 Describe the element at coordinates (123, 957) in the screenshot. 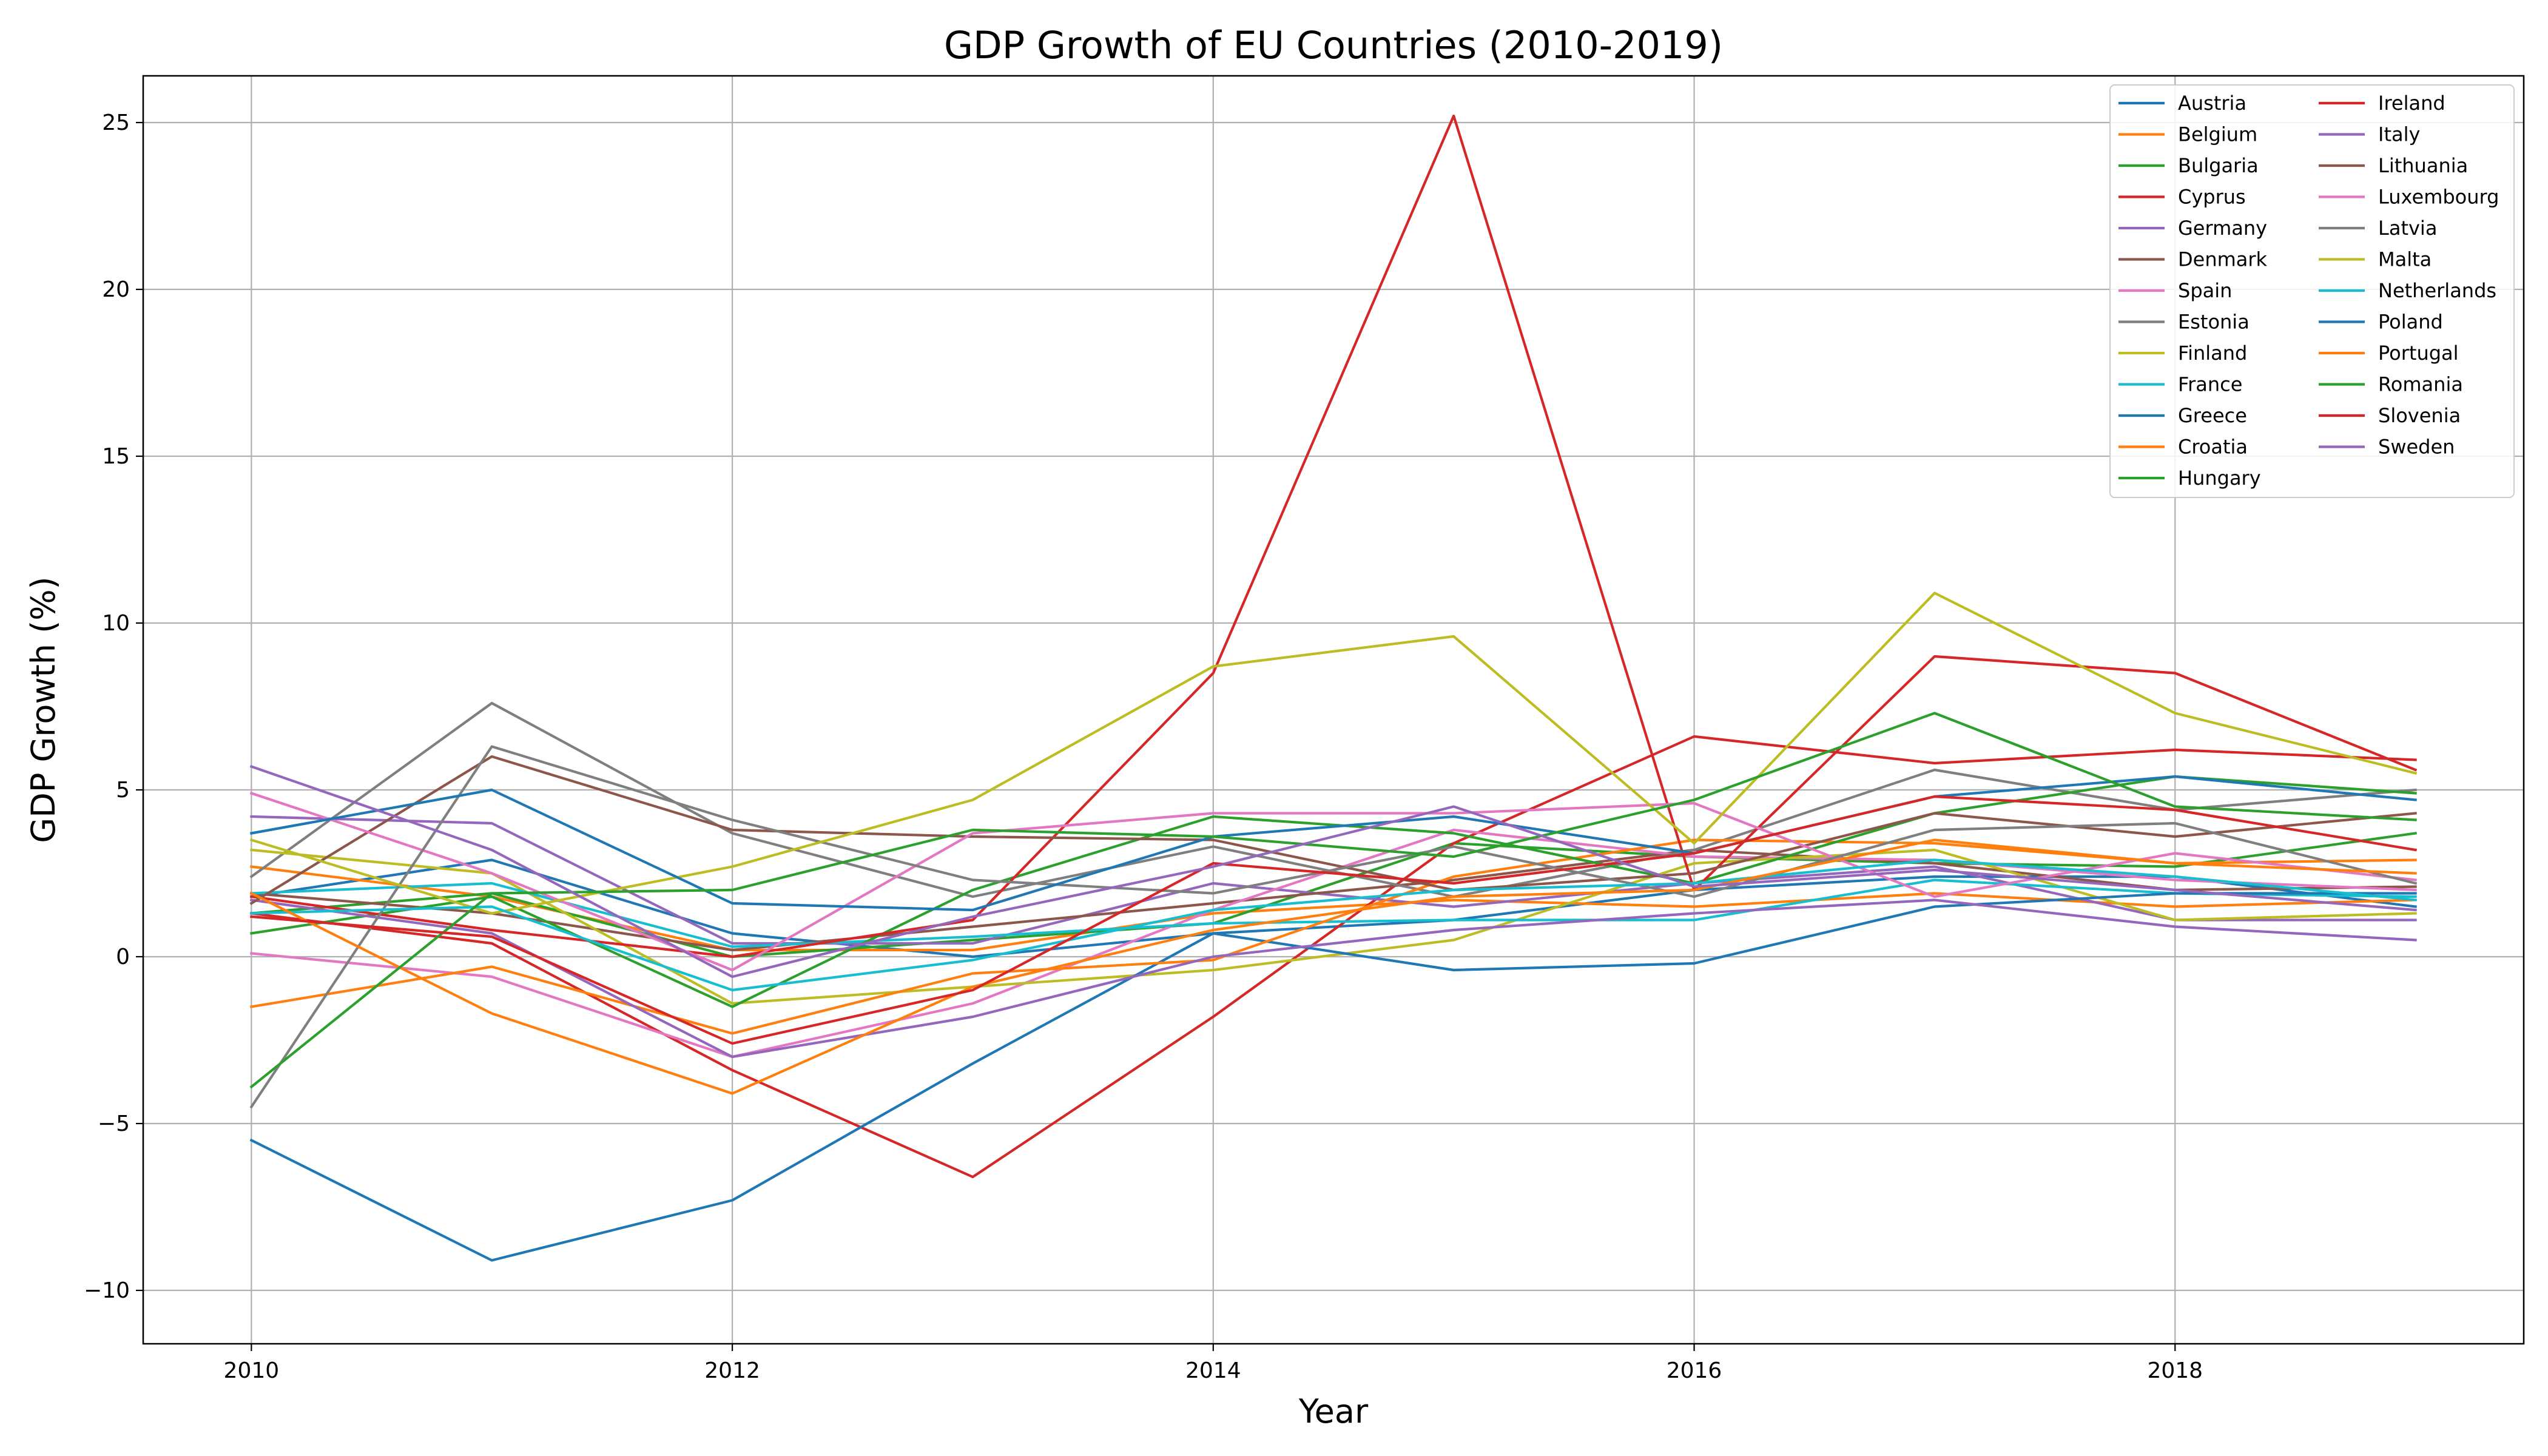

I see `y-tick-label: 0` at that location.